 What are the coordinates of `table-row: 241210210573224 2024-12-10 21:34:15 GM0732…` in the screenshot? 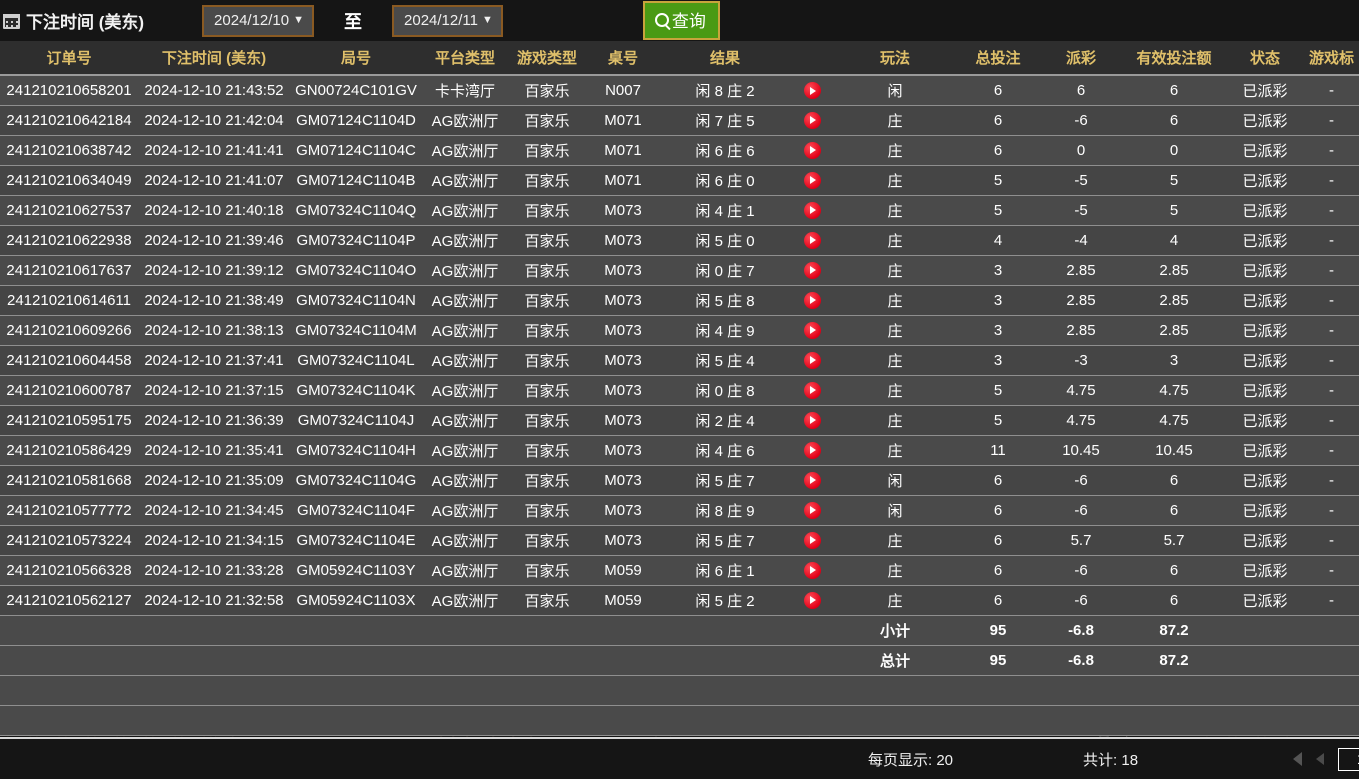 It's located at (679, 540).